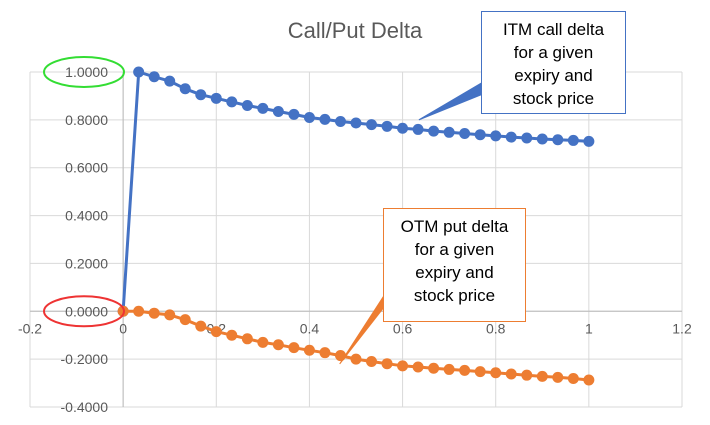 This screenshot has width=710, height=425. Describe the element at coordinates (403, 328) in the screenshot. I see `x-tick-label: 0.6` at that location.